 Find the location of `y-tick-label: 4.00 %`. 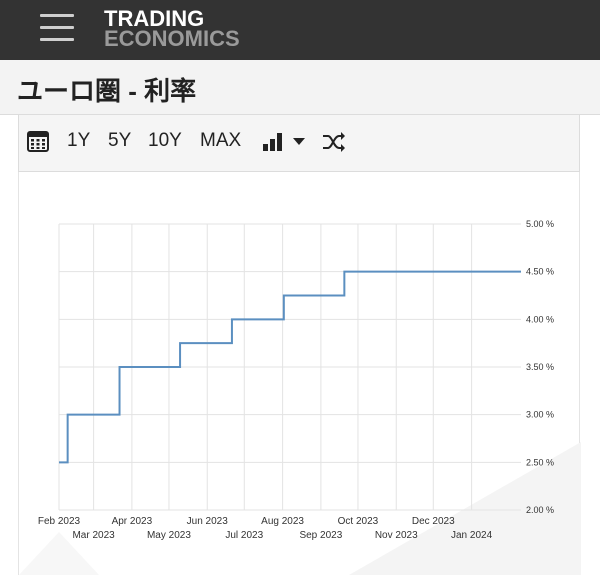

y-tick-label: 4.00 % is located at coordinates (540, 319).